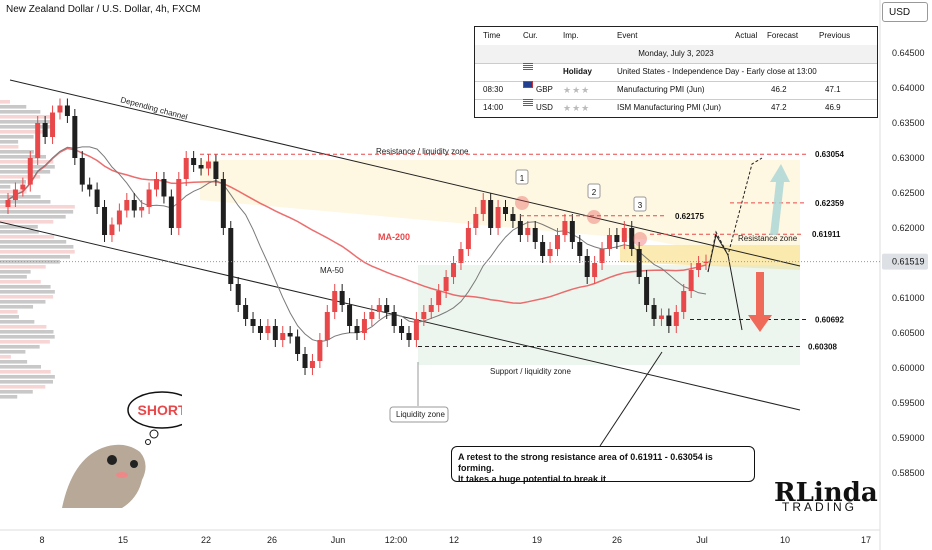 Image resolution: width=932 pixels, height=550 pixels. Describe the element at coordinates (785, 540) in the screenshot. I see `x-tick-label: 10` at that location.